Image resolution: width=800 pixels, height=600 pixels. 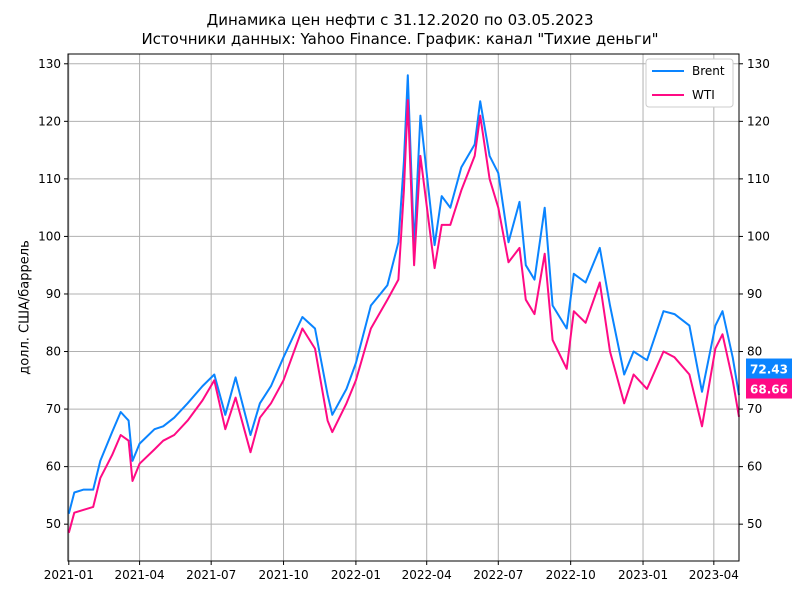 I want to click on y-tick-label-right: 100, so click(x=758, y=236).